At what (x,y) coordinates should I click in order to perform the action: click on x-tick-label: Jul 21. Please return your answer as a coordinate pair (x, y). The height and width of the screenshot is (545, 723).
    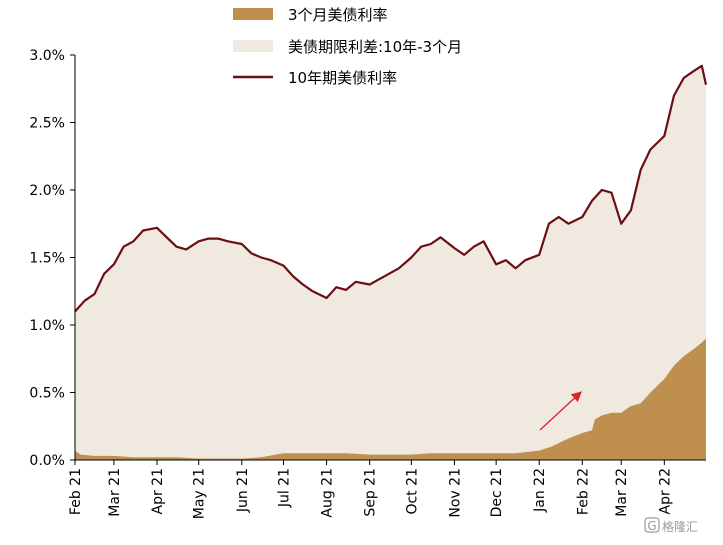
    Looking at the image, I should click on (284, 488).